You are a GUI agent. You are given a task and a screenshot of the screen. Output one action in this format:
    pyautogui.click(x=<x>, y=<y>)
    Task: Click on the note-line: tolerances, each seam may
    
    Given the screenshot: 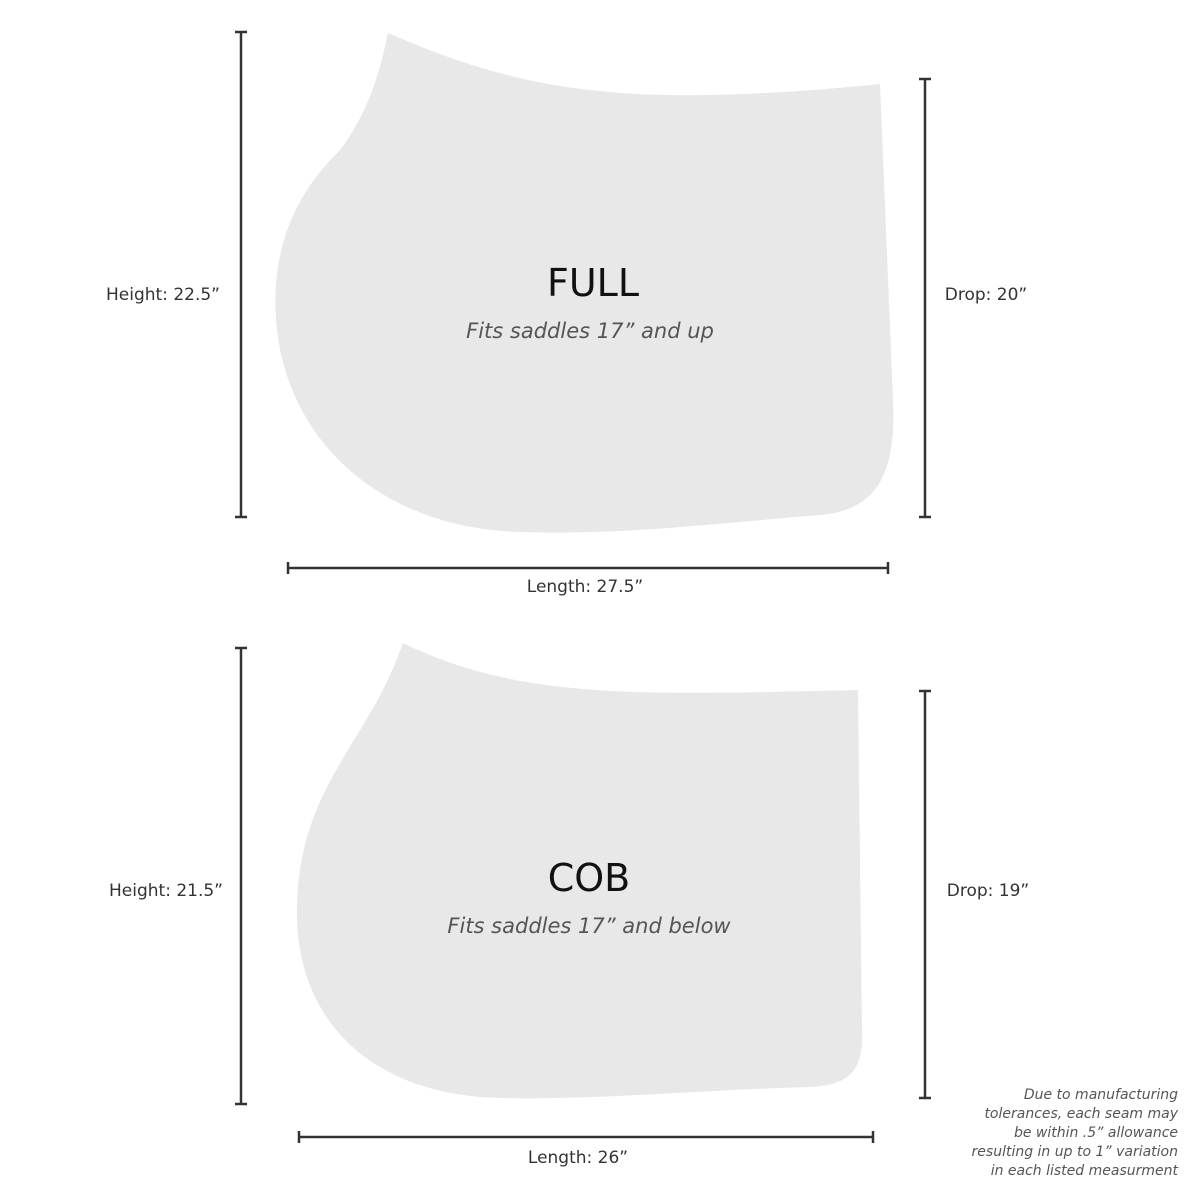 What is the action you would take?
    pyautogui.click(x=1081, y=1114)
    